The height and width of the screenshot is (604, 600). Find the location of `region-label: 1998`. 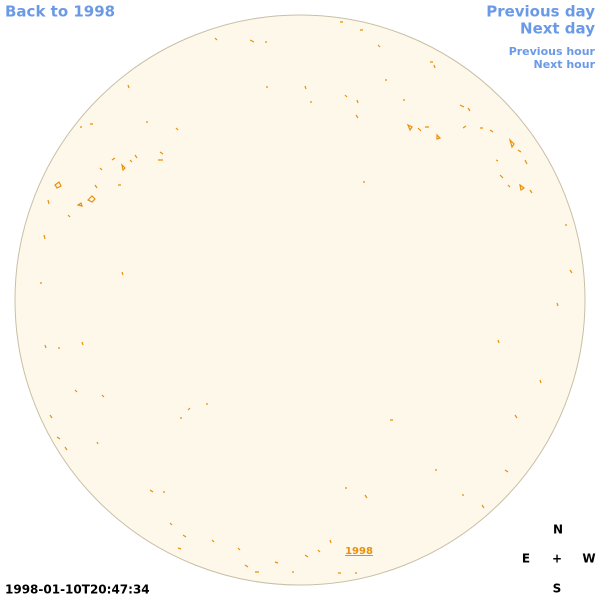

region-label: 1998 is located at coordinates (359, 551).